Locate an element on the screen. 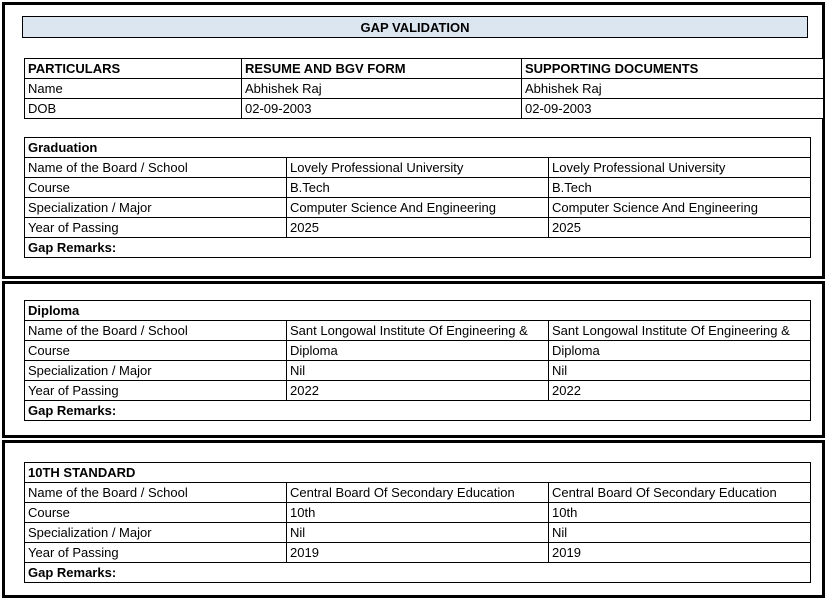  year-resume-value: 2025 is located at coordinates (417, 227).